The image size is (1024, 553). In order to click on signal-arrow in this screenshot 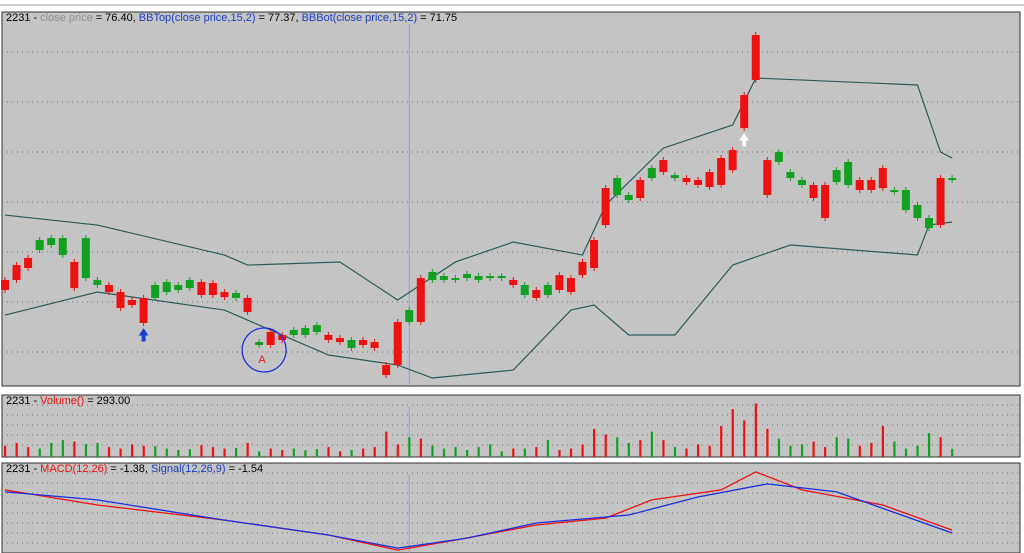, I will do `click(744, 140)`.